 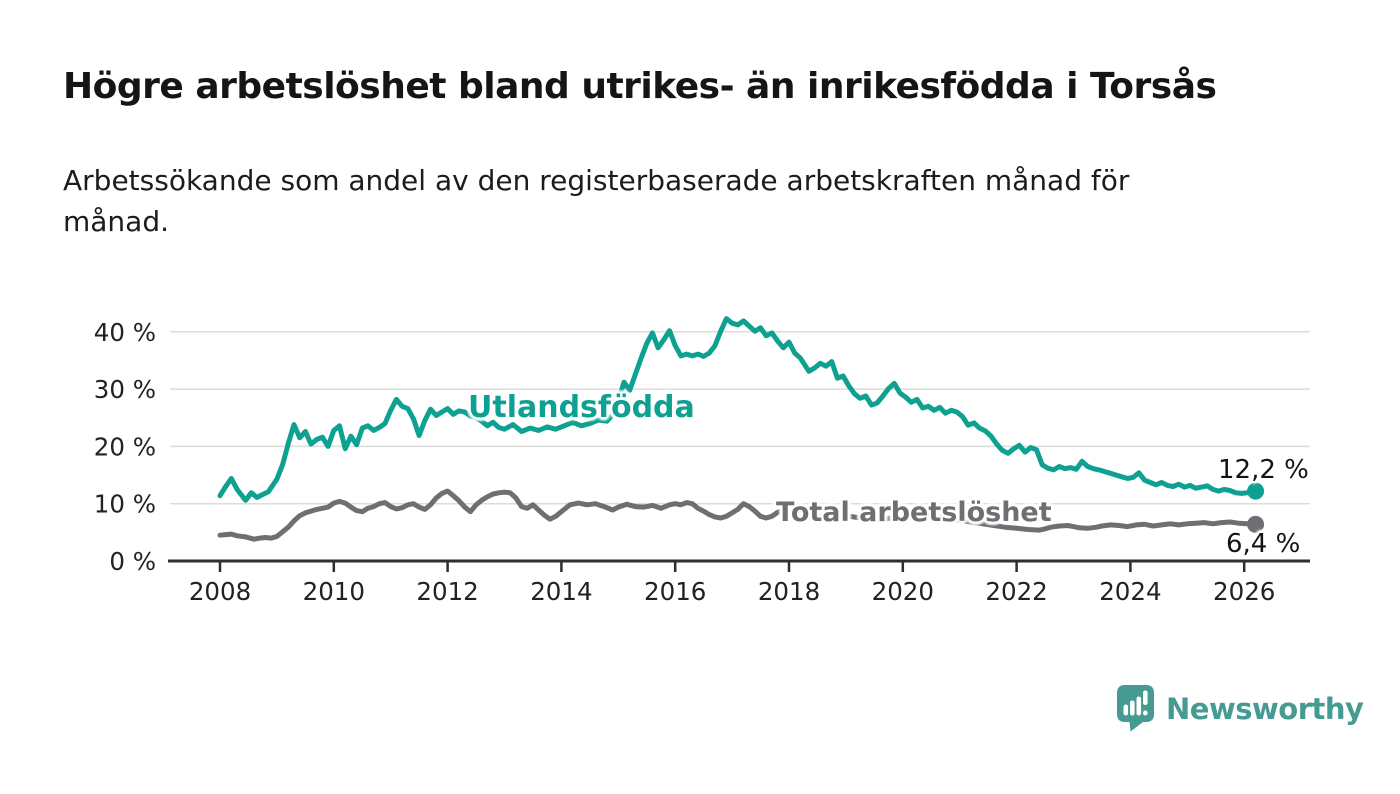 What do you see at coordinates (220, 591) in the screenshot?
I see `x-tick-label: 2008` at bounding box center [220, 591].